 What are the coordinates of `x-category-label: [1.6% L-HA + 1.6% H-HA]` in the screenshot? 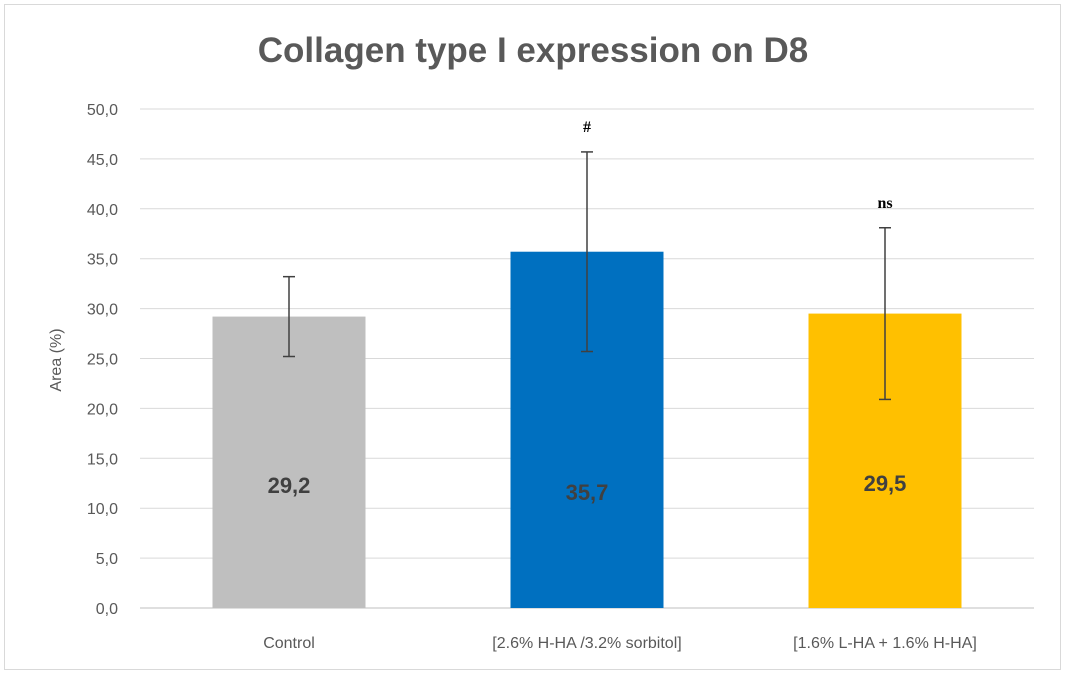 It's located at (885, 643).